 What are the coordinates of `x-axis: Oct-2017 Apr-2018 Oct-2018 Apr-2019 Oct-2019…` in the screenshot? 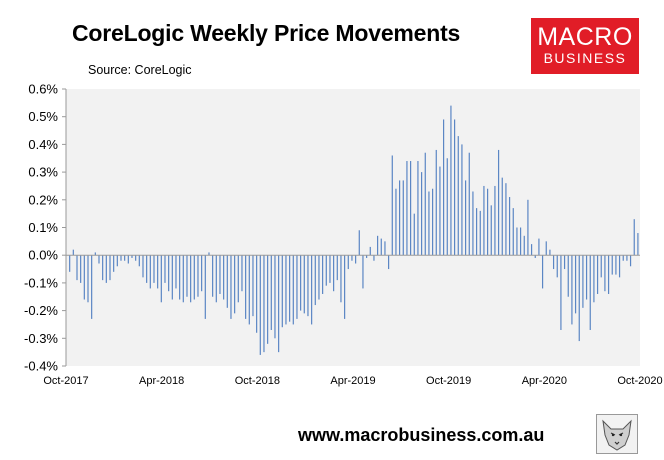 It's located at (352, 381).